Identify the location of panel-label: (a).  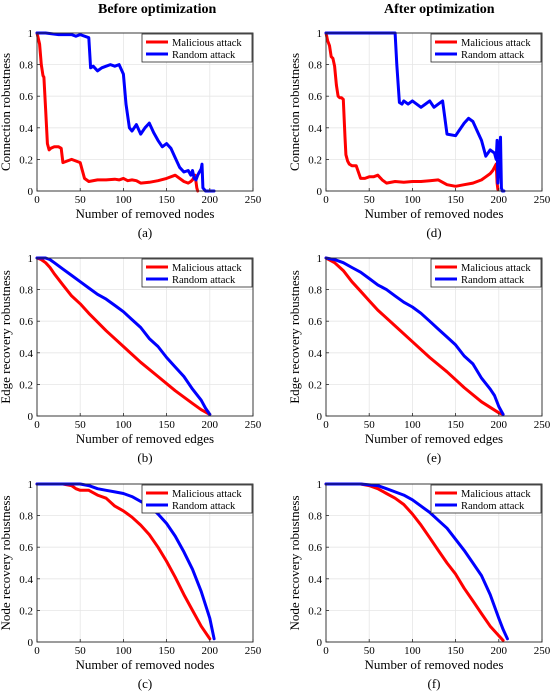
(145, 232).